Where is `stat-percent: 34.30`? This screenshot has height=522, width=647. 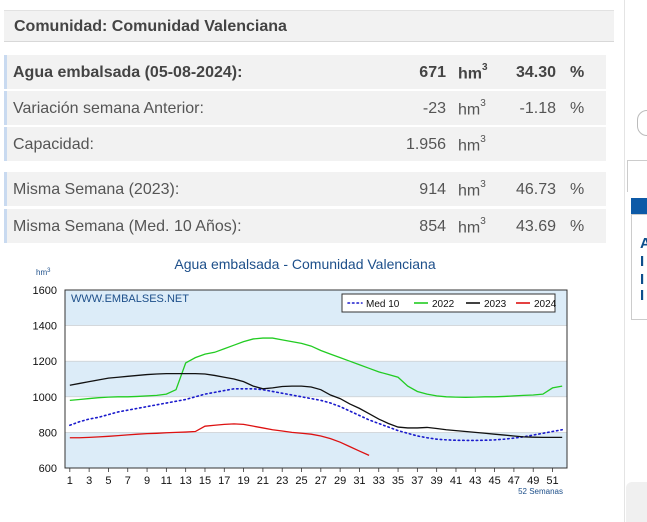 stat-percent: 34.30 is located at coordinates (535, 72).